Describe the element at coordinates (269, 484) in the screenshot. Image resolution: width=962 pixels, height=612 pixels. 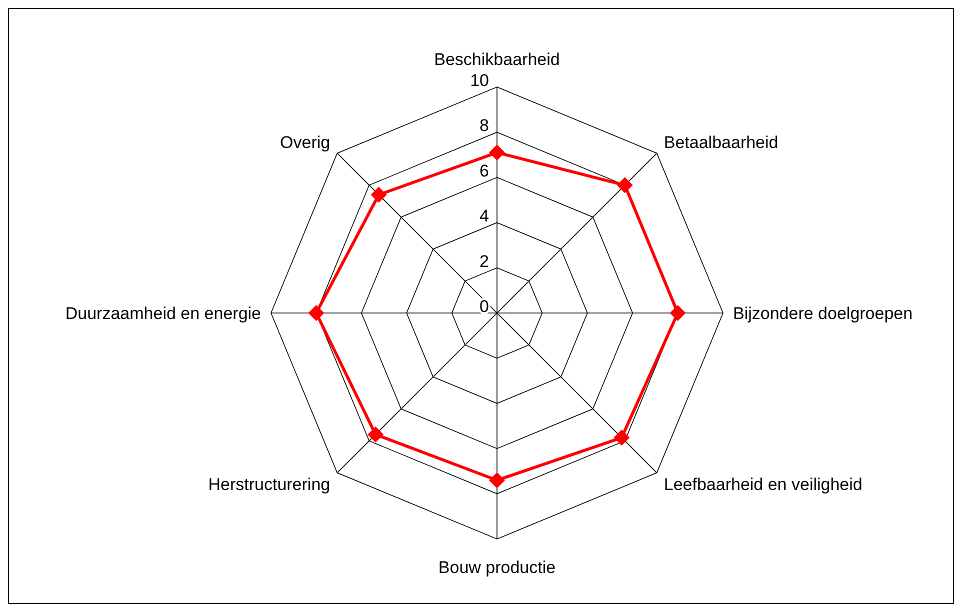
I see `spoke-label: Herstructurering` at that location.